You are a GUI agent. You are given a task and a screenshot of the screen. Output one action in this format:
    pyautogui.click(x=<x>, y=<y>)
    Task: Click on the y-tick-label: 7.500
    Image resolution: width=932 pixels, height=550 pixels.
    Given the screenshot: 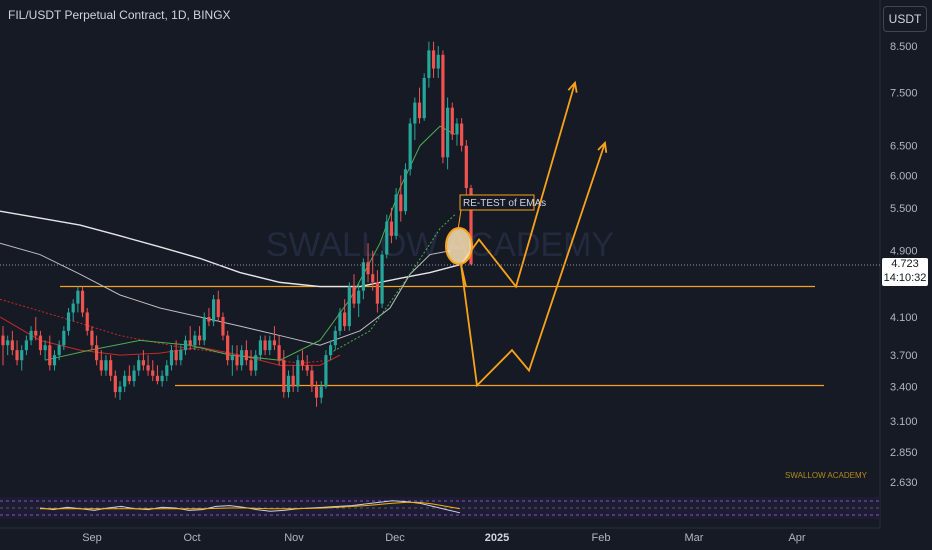 What is the action you would take?
    pyautogui.click(x=904, y=94)
    